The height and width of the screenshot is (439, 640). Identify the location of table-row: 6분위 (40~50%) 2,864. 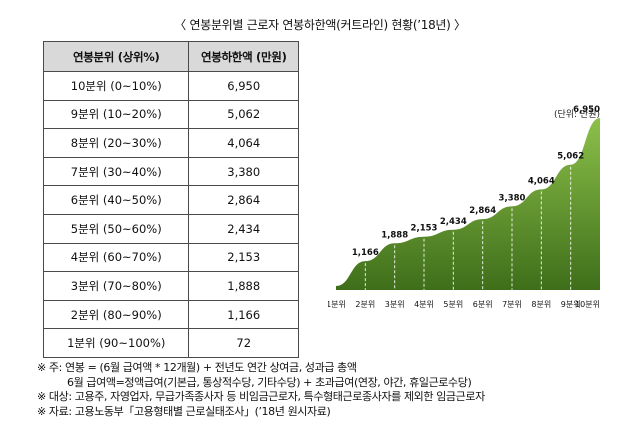
(170, 200).